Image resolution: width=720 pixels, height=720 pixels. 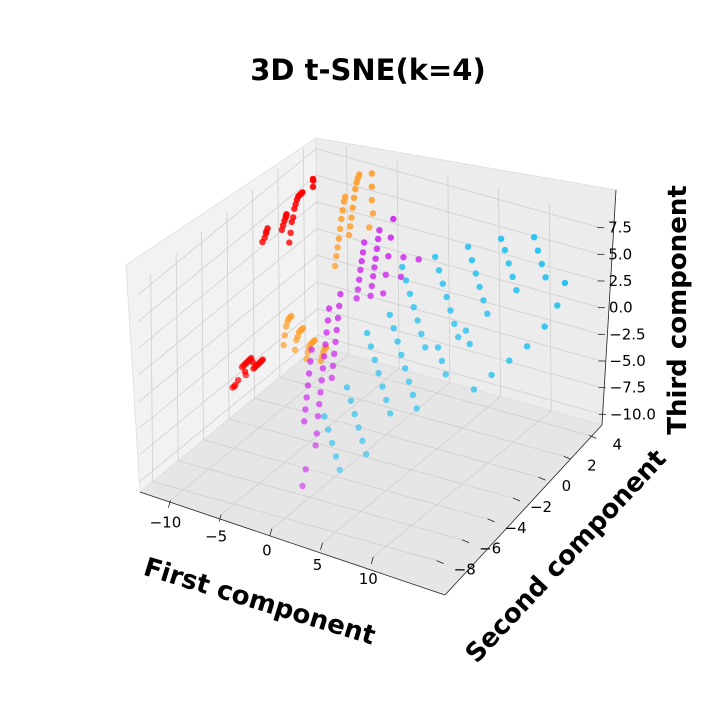 I want to click on z-axis-title: Third component, so click(x=678, y=310).